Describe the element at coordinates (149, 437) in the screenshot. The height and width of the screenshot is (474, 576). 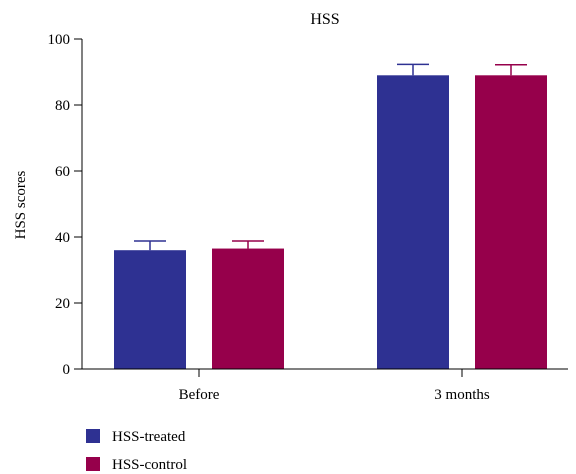
I see `legend-label: HSS-treated` at that location.